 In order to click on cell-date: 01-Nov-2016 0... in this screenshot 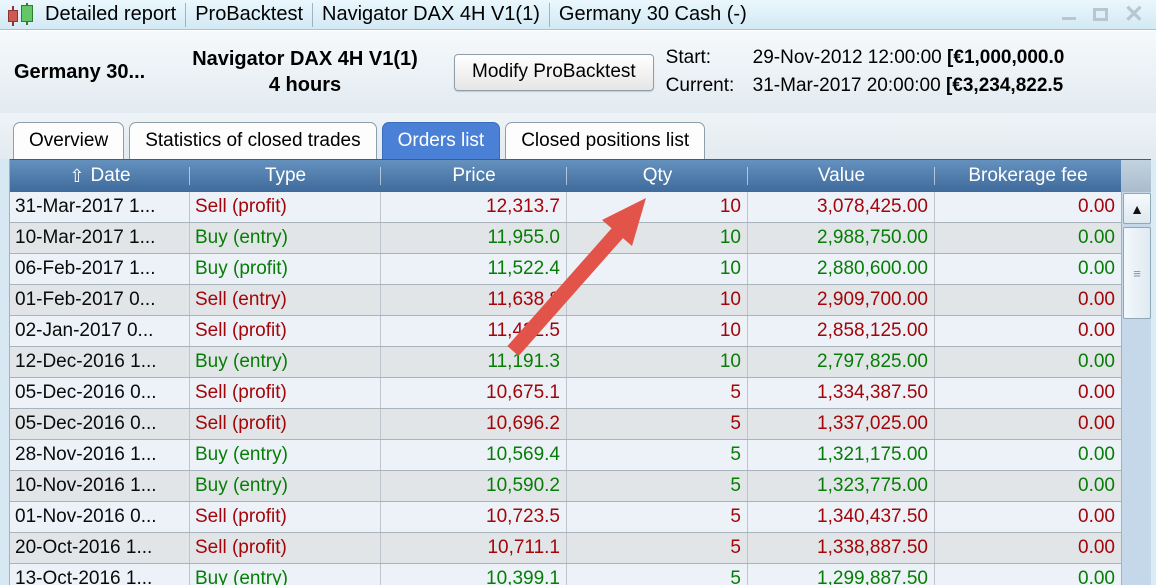, I will do `click(100, 517)`.